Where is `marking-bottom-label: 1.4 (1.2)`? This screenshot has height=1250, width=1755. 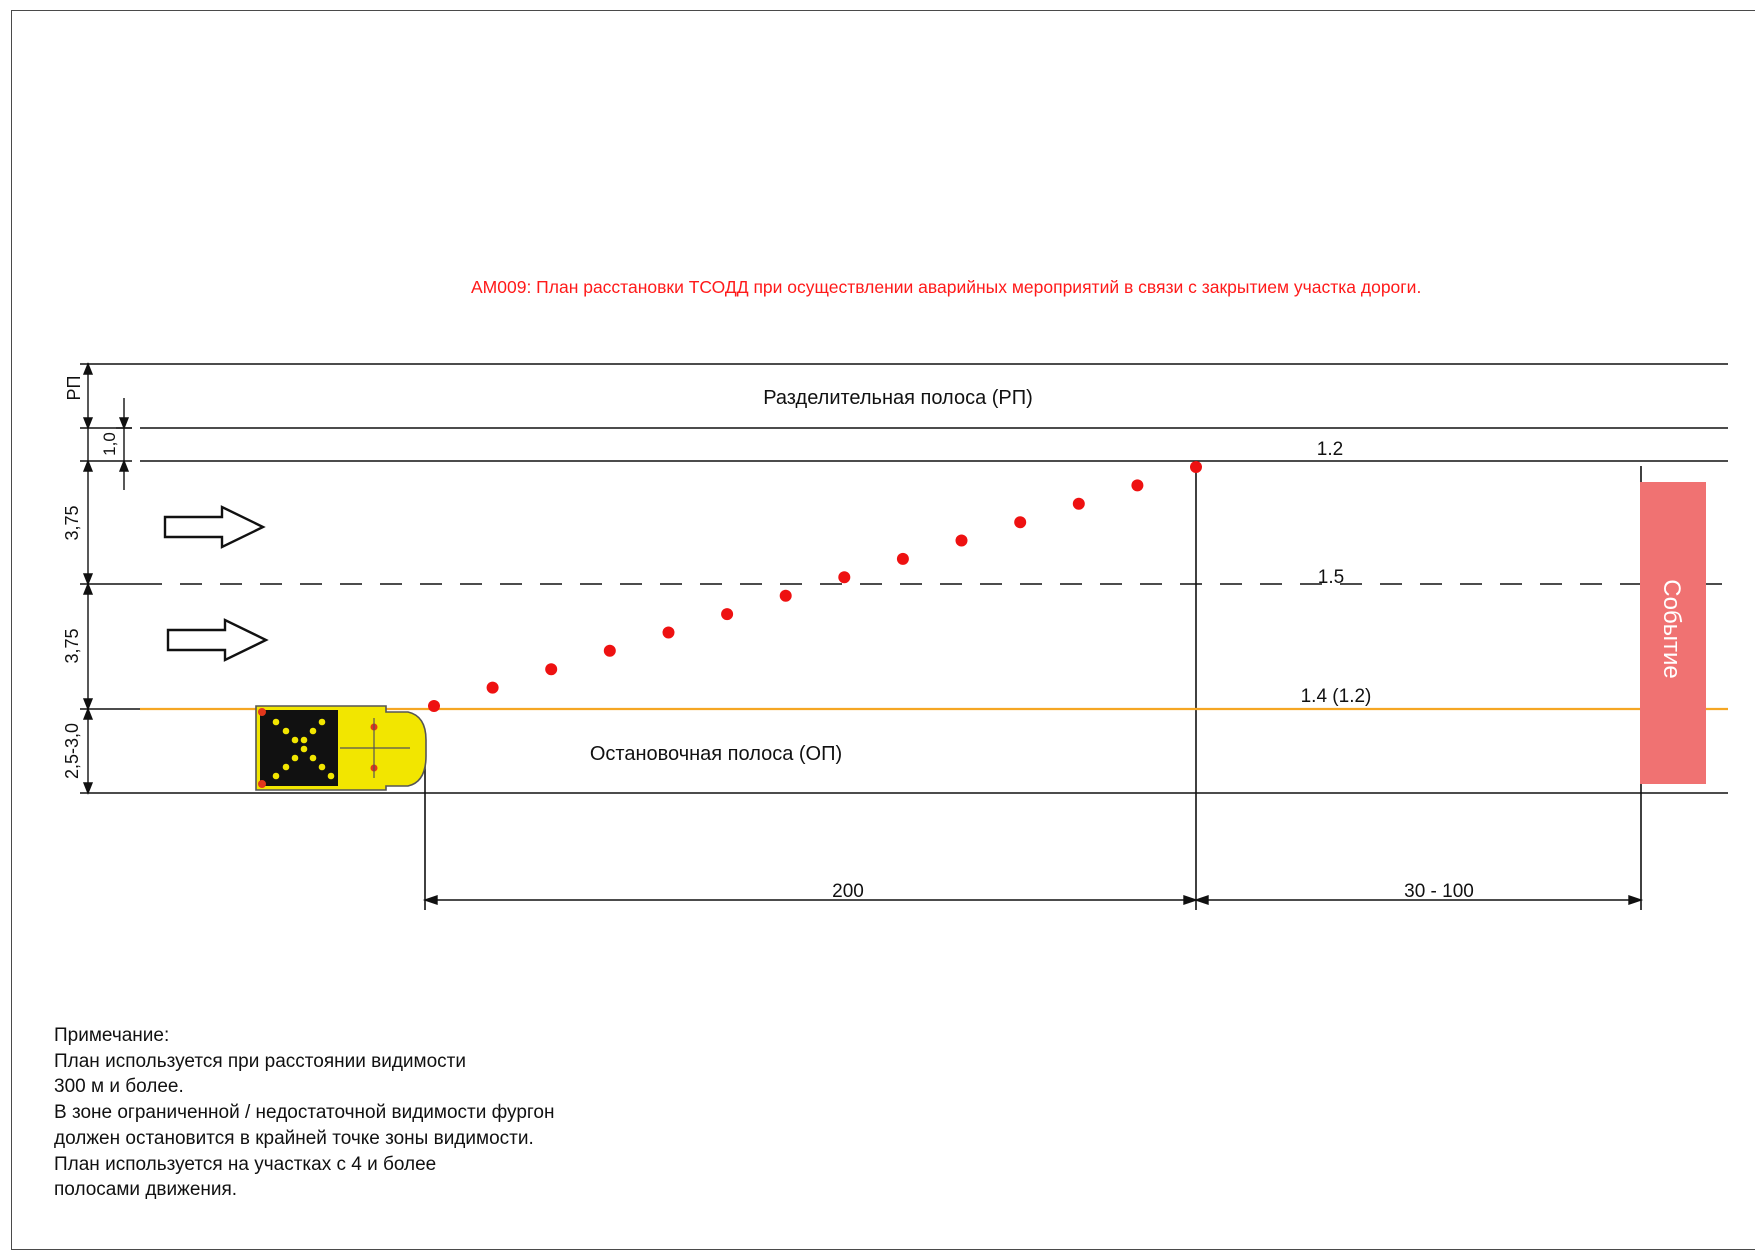 marking-bottom-label: 1.4 (1.2) is located at coordinates (1336, 696).